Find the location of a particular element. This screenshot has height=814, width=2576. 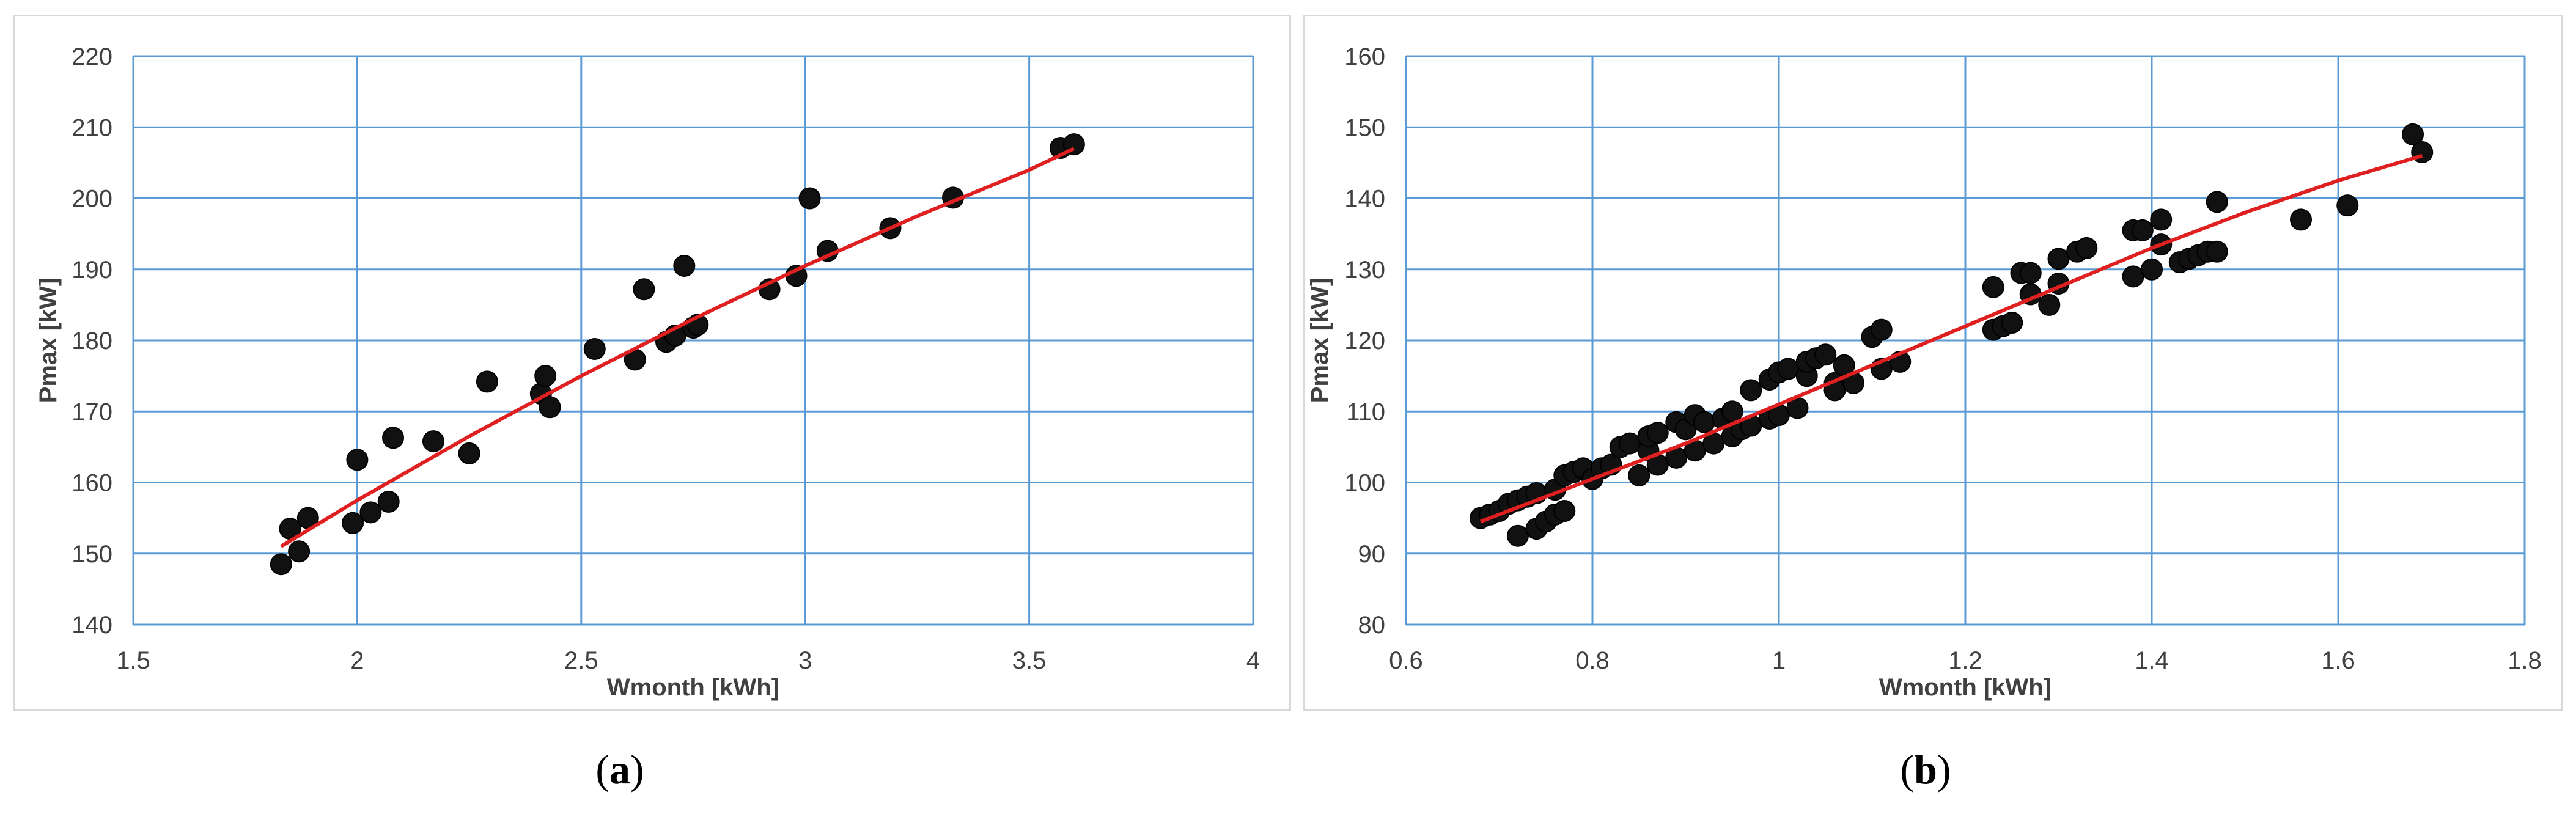

y-tick-label-b-5: 130 is located at coordinates (1364, 271).